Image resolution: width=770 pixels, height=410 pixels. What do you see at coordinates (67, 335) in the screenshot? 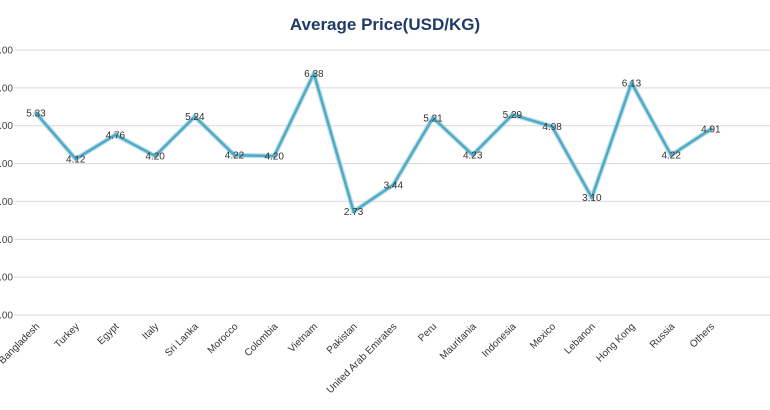
I see `x-tick-label: Turkey` at bounding box center [67, 335].